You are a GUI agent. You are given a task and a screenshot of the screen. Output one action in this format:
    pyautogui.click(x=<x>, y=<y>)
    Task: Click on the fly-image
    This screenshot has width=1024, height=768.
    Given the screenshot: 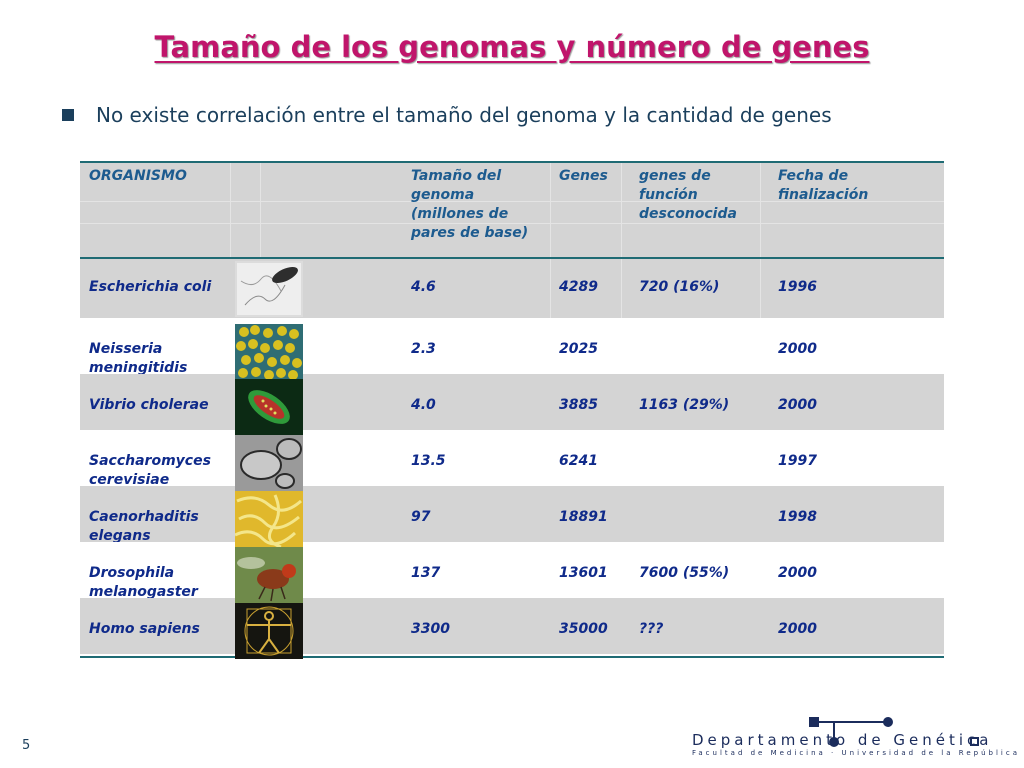 What is the action you would take?
    pyautogui.click(x=269, y=575)
    